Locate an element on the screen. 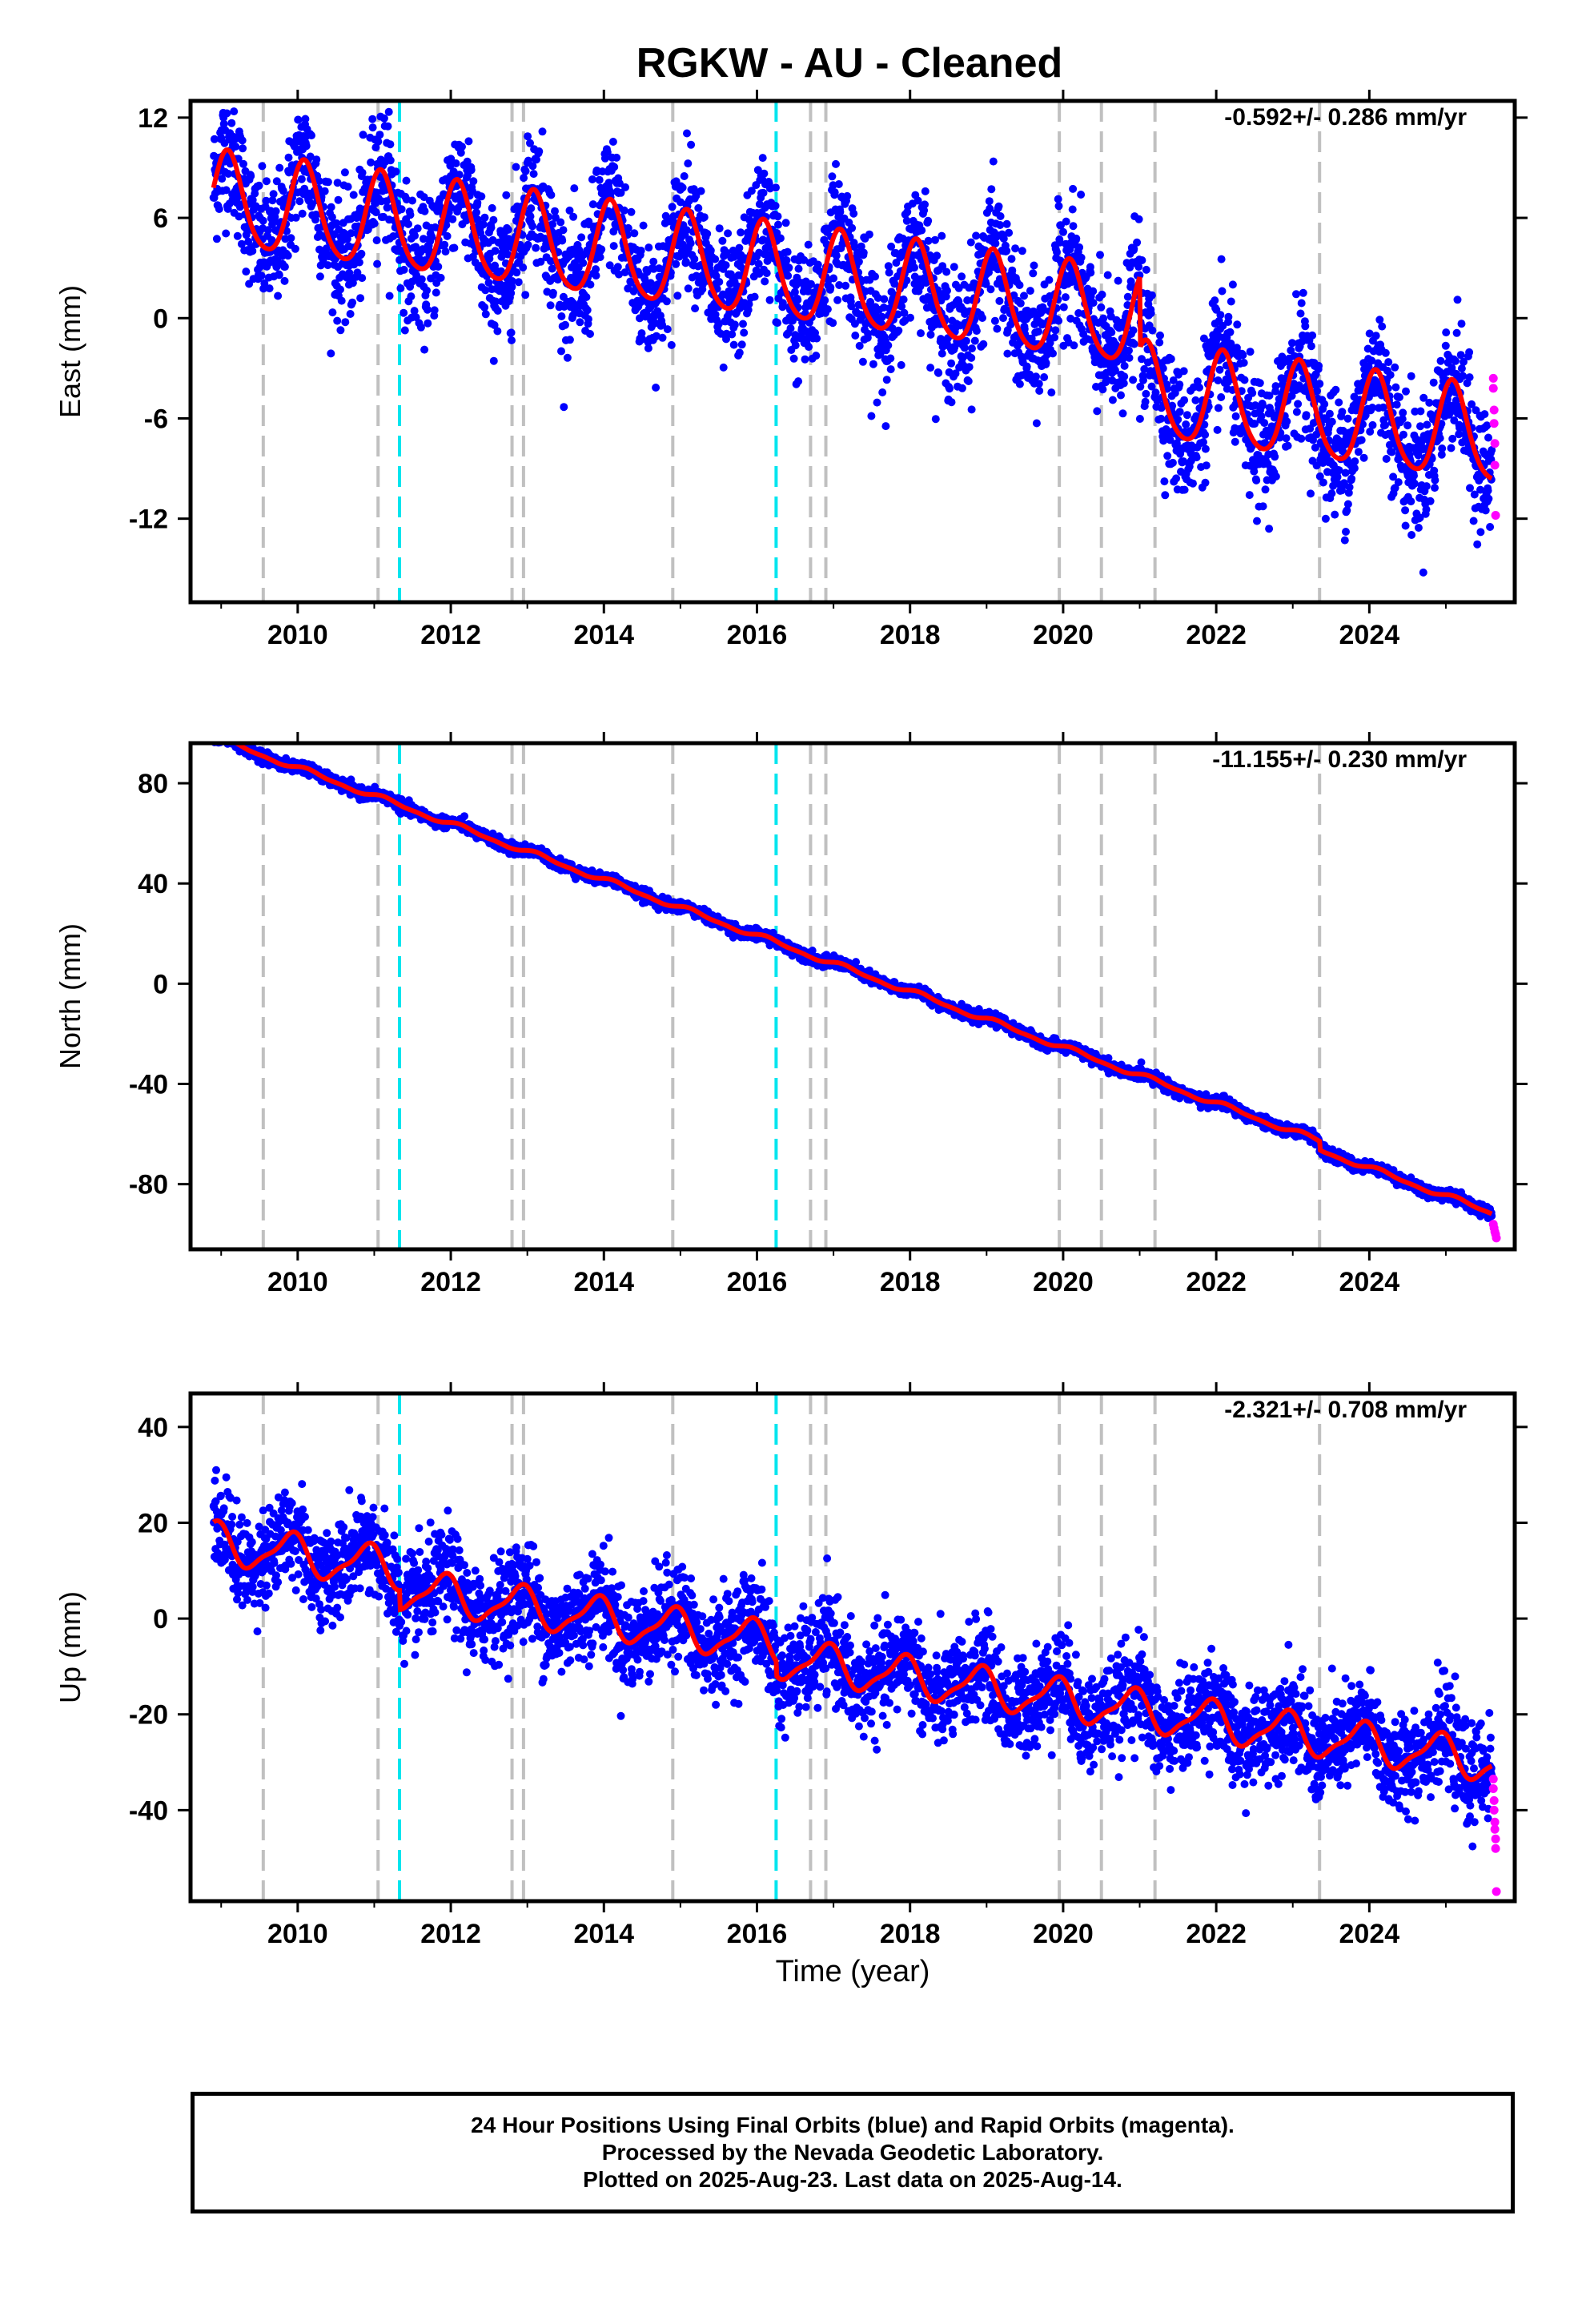 The height and width of the screenshot is (2324, 1582). chart-title: RGKW - AU - Cleaned is located at coordinates (849, 63).